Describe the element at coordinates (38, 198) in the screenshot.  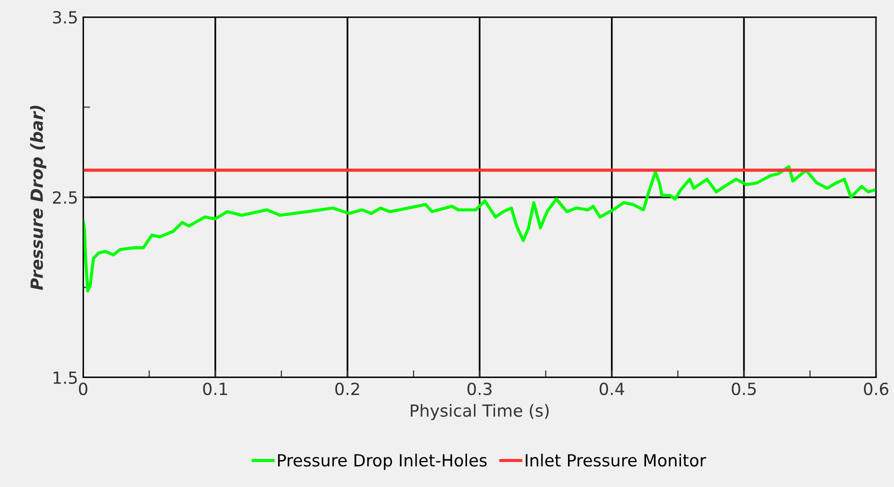
I see `y-axis-title: Pressure Drop (bar)` at that location.